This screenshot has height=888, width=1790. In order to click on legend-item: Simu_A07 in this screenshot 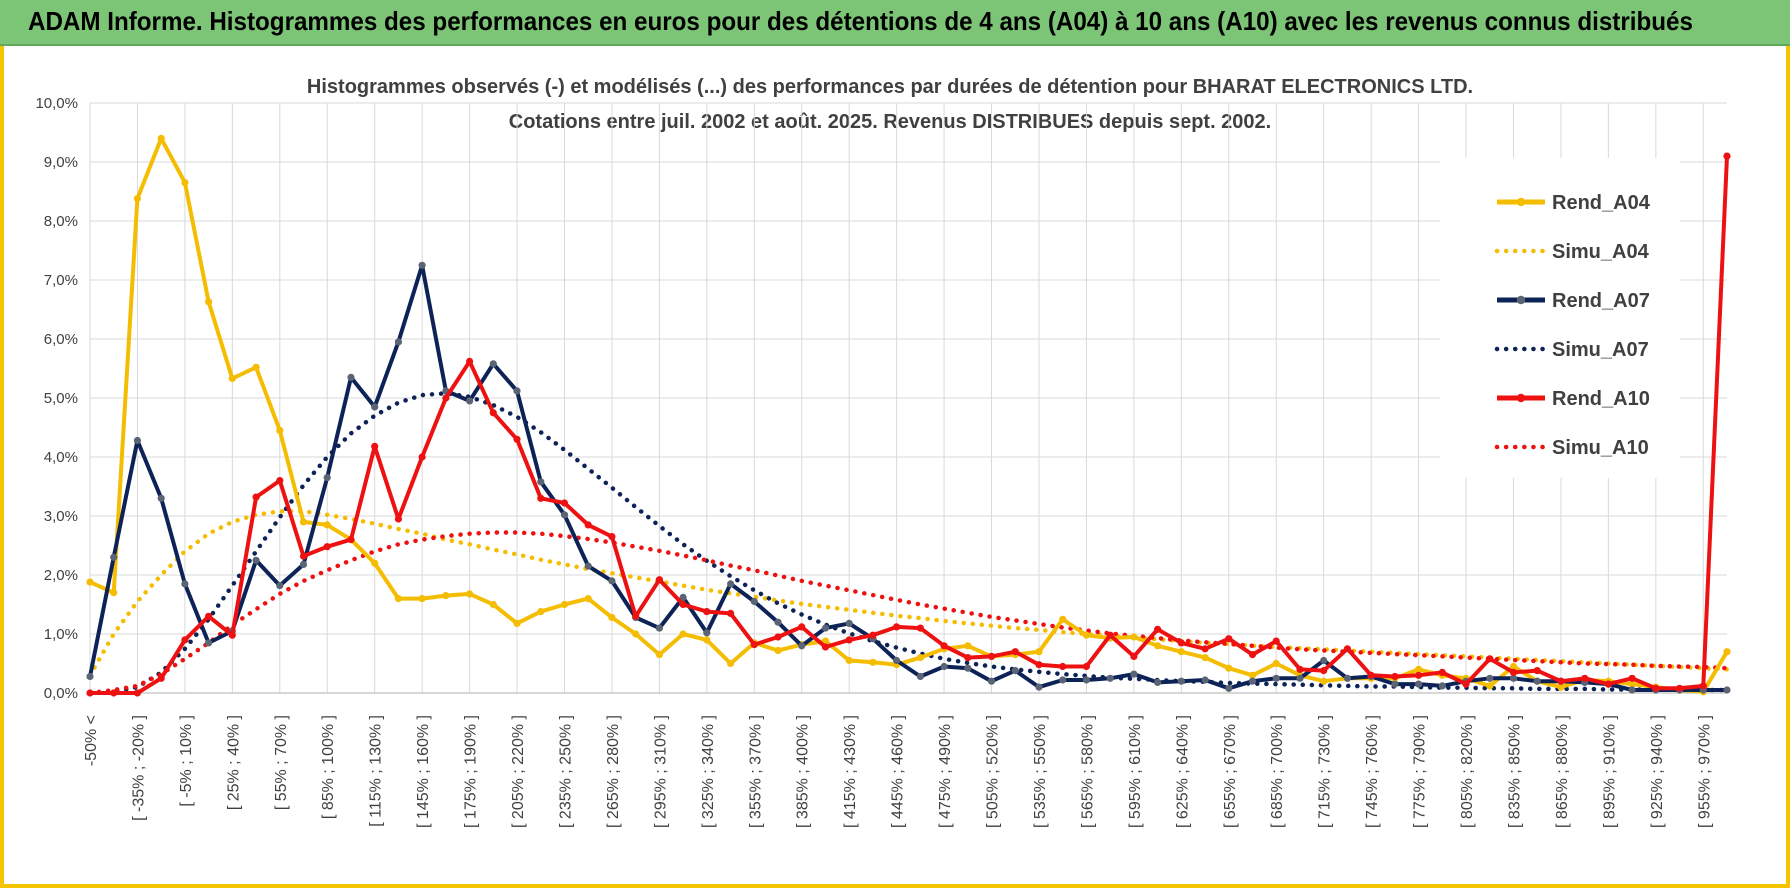, I will do `click(1571, 350)`.